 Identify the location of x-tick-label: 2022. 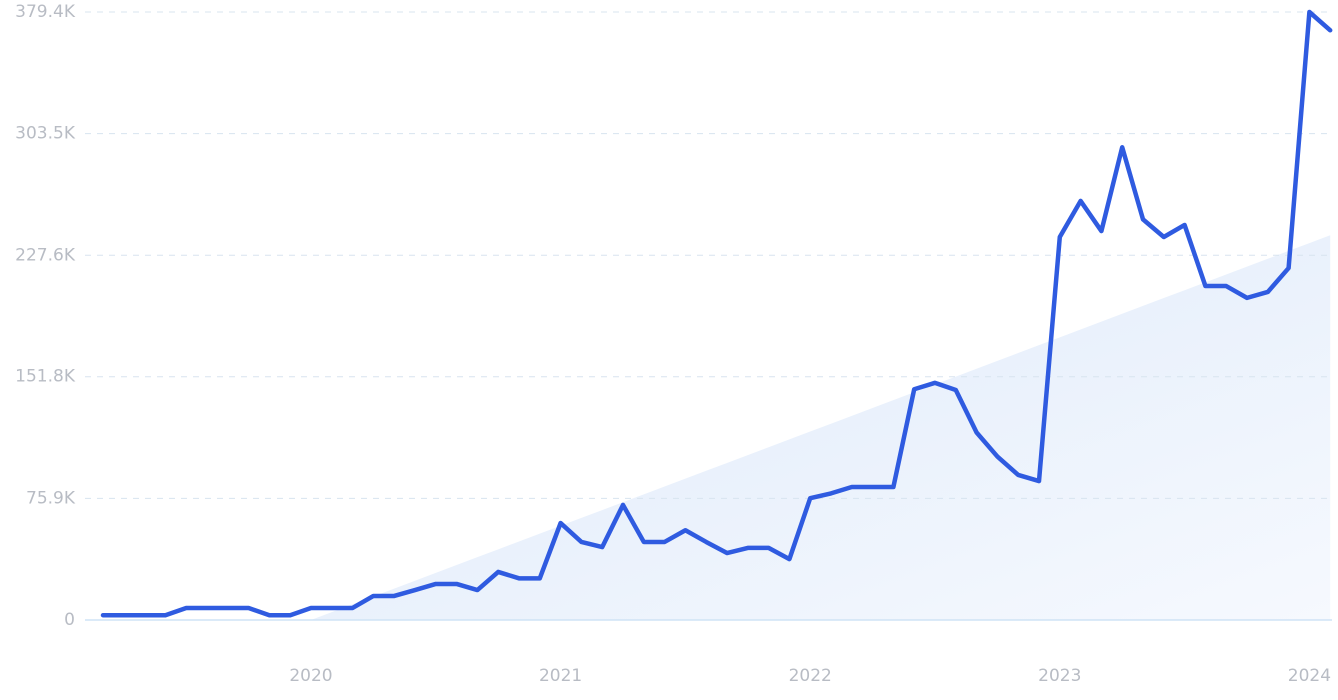
(810, 676).